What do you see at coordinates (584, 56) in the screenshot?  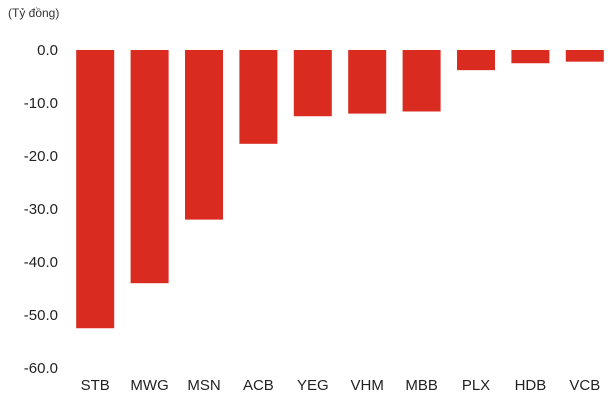 I see `bar-vcb` at bounding box center [584, 56].